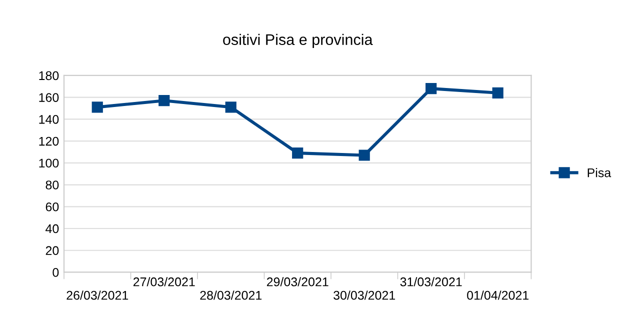 This screenshot has width=640, height=328. What do you see at coordinates (365, 295) in the screenshot?
I see `x-tick-label: 30/03/2021` at bounding box center [365, 295].